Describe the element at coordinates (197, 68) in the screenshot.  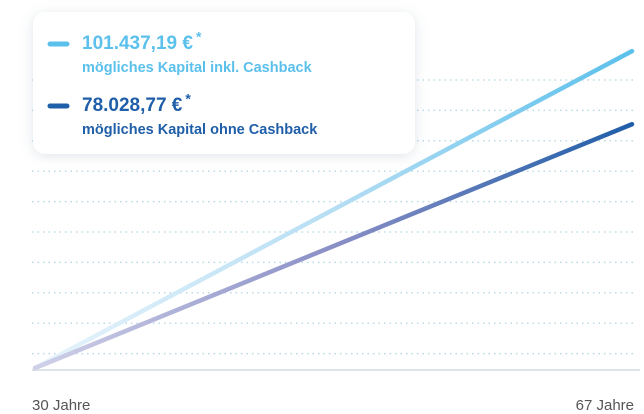
I see `legend-label: mögliches Kapital inkl. Cashback` at that location.